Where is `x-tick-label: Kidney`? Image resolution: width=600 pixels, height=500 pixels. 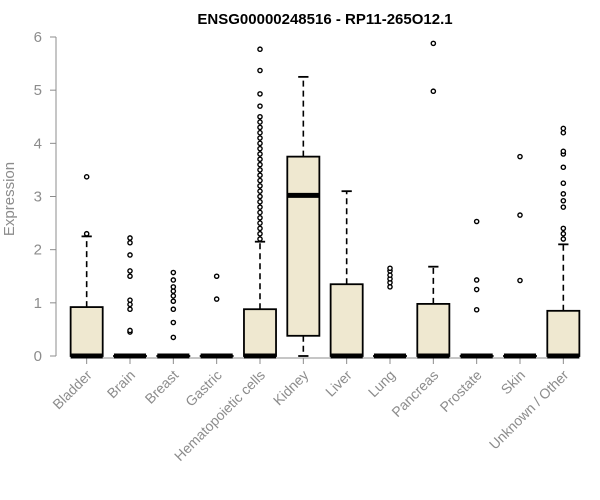
x-tick-label: Kidney is located at coordinates (291, 388).